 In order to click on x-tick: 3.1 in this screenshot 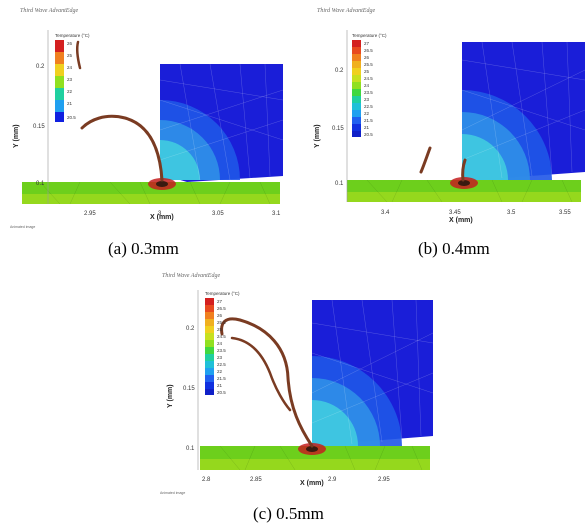, I will do `click(276, 214)`.